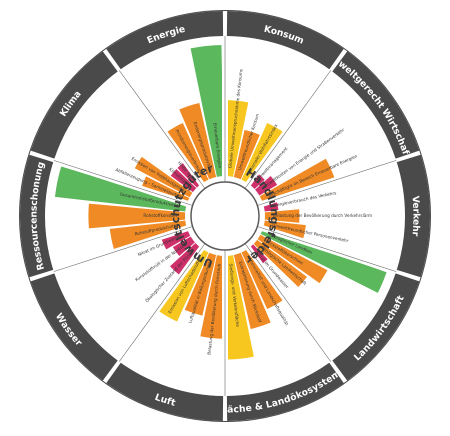 The width and height of the screenshot is (450, 436). I want to click on indicator-label: Erneuerbare Energien, so click(218, 145).